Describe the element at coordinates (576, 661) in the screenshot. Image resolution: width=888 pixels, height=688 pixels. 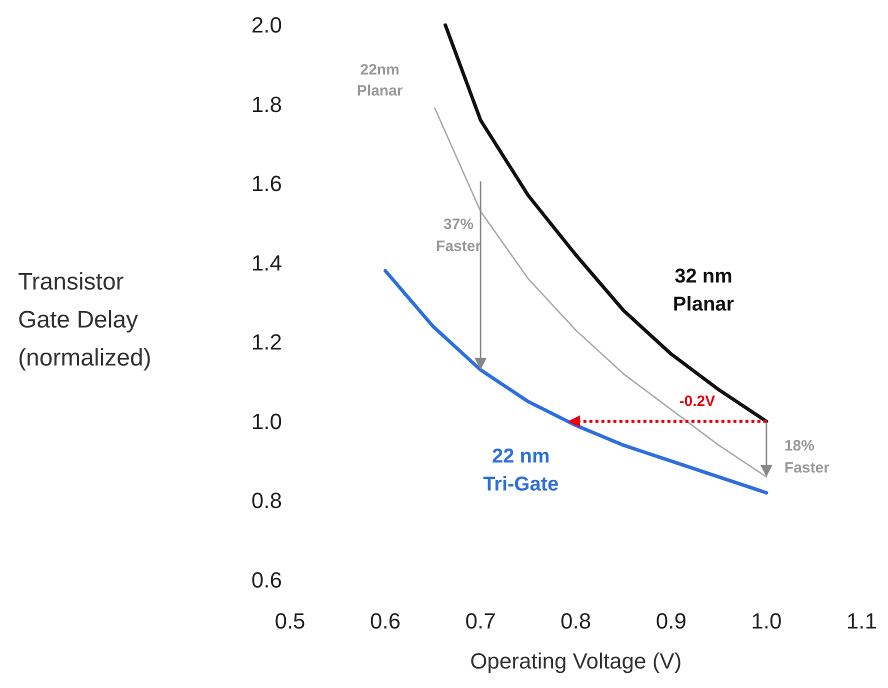
I see `x-axis-title: Operating Voltage (V)` at that location.